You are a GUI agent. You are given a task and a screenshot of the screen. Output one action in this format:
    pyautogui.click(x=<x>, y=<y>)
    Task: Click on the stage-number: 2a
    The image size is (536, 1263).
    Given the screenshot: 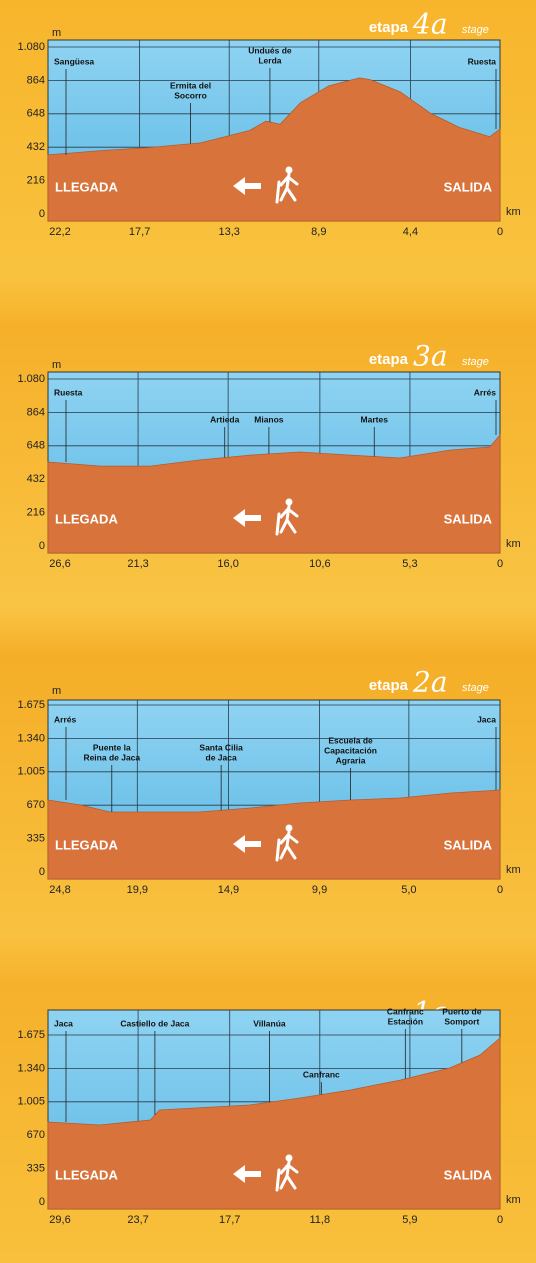 What is the action you would take?
    pyautogui.click(x=430, y=682)
    